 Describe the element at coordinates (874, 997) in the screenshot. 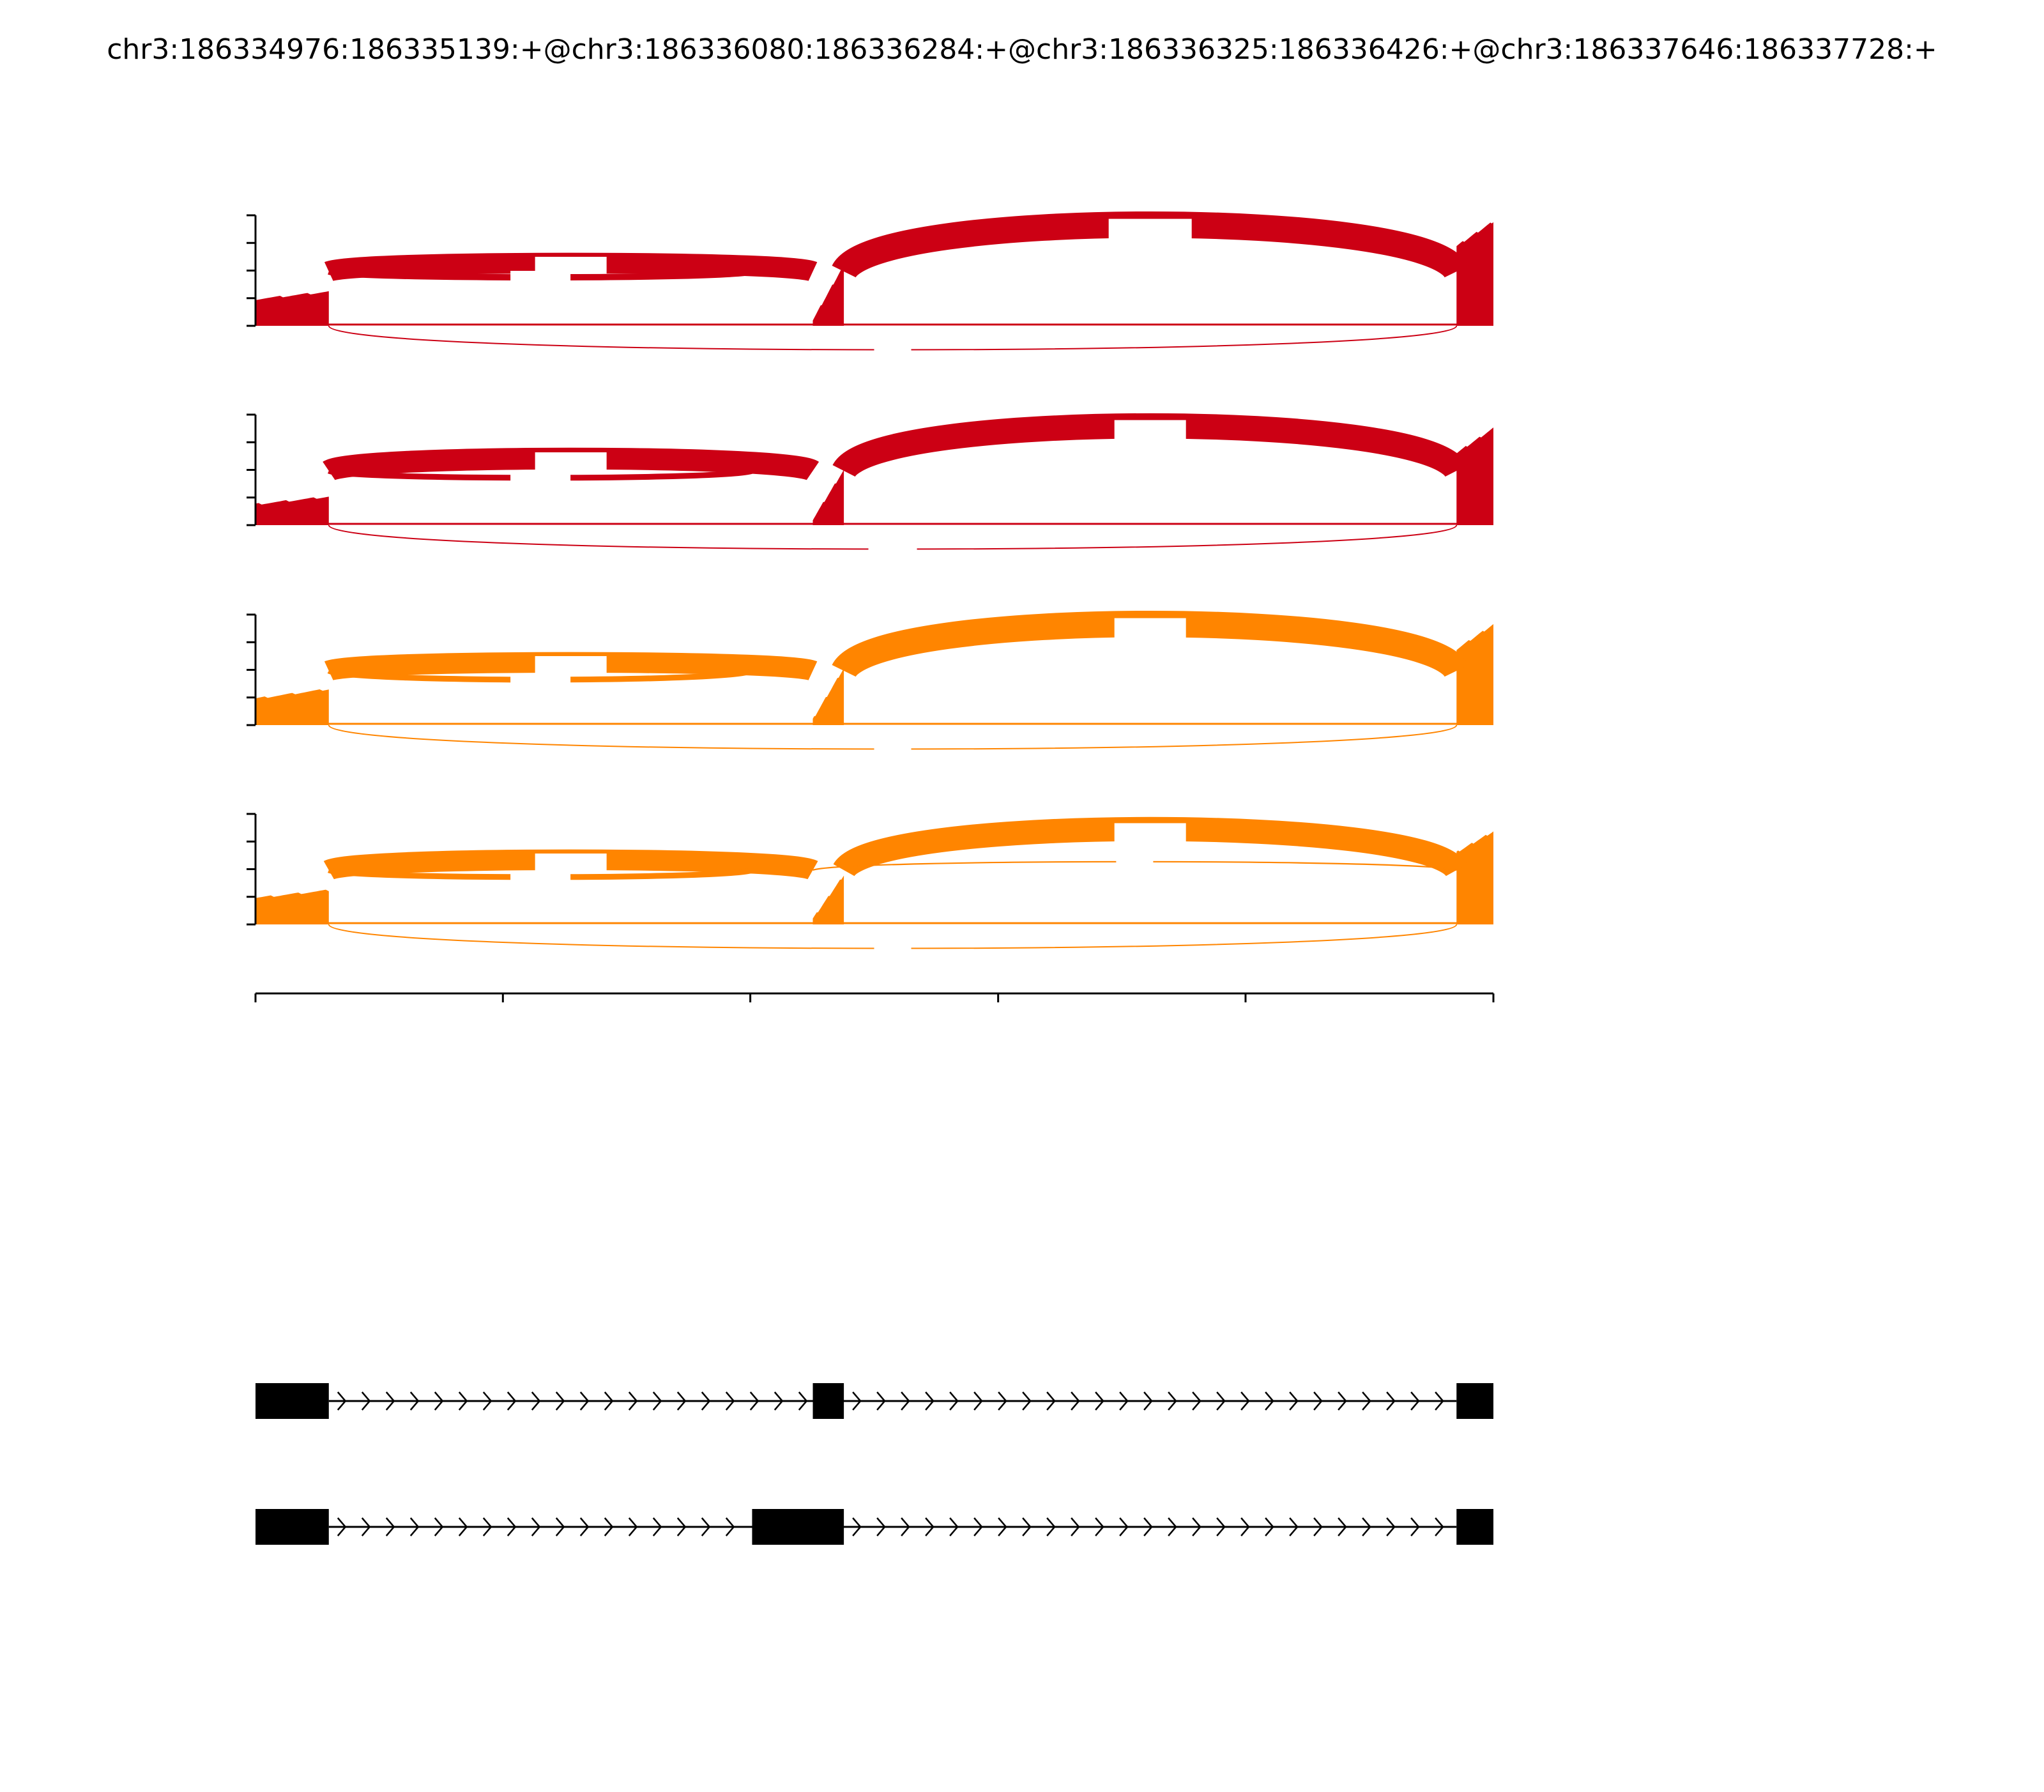

I see `x-axis` at that location.